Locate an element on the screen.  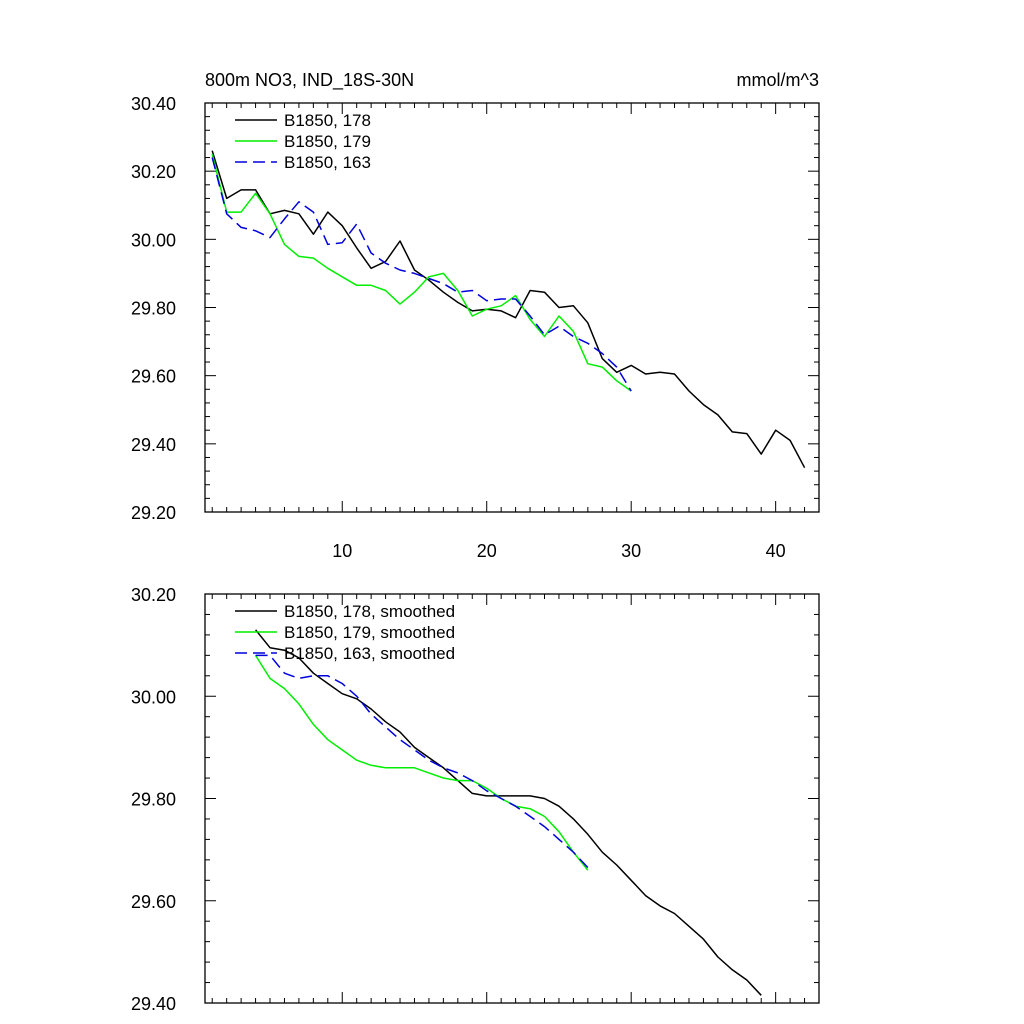
figure-title: 800m NO3, IND_18S-30N is located at coordinates (309, 80).